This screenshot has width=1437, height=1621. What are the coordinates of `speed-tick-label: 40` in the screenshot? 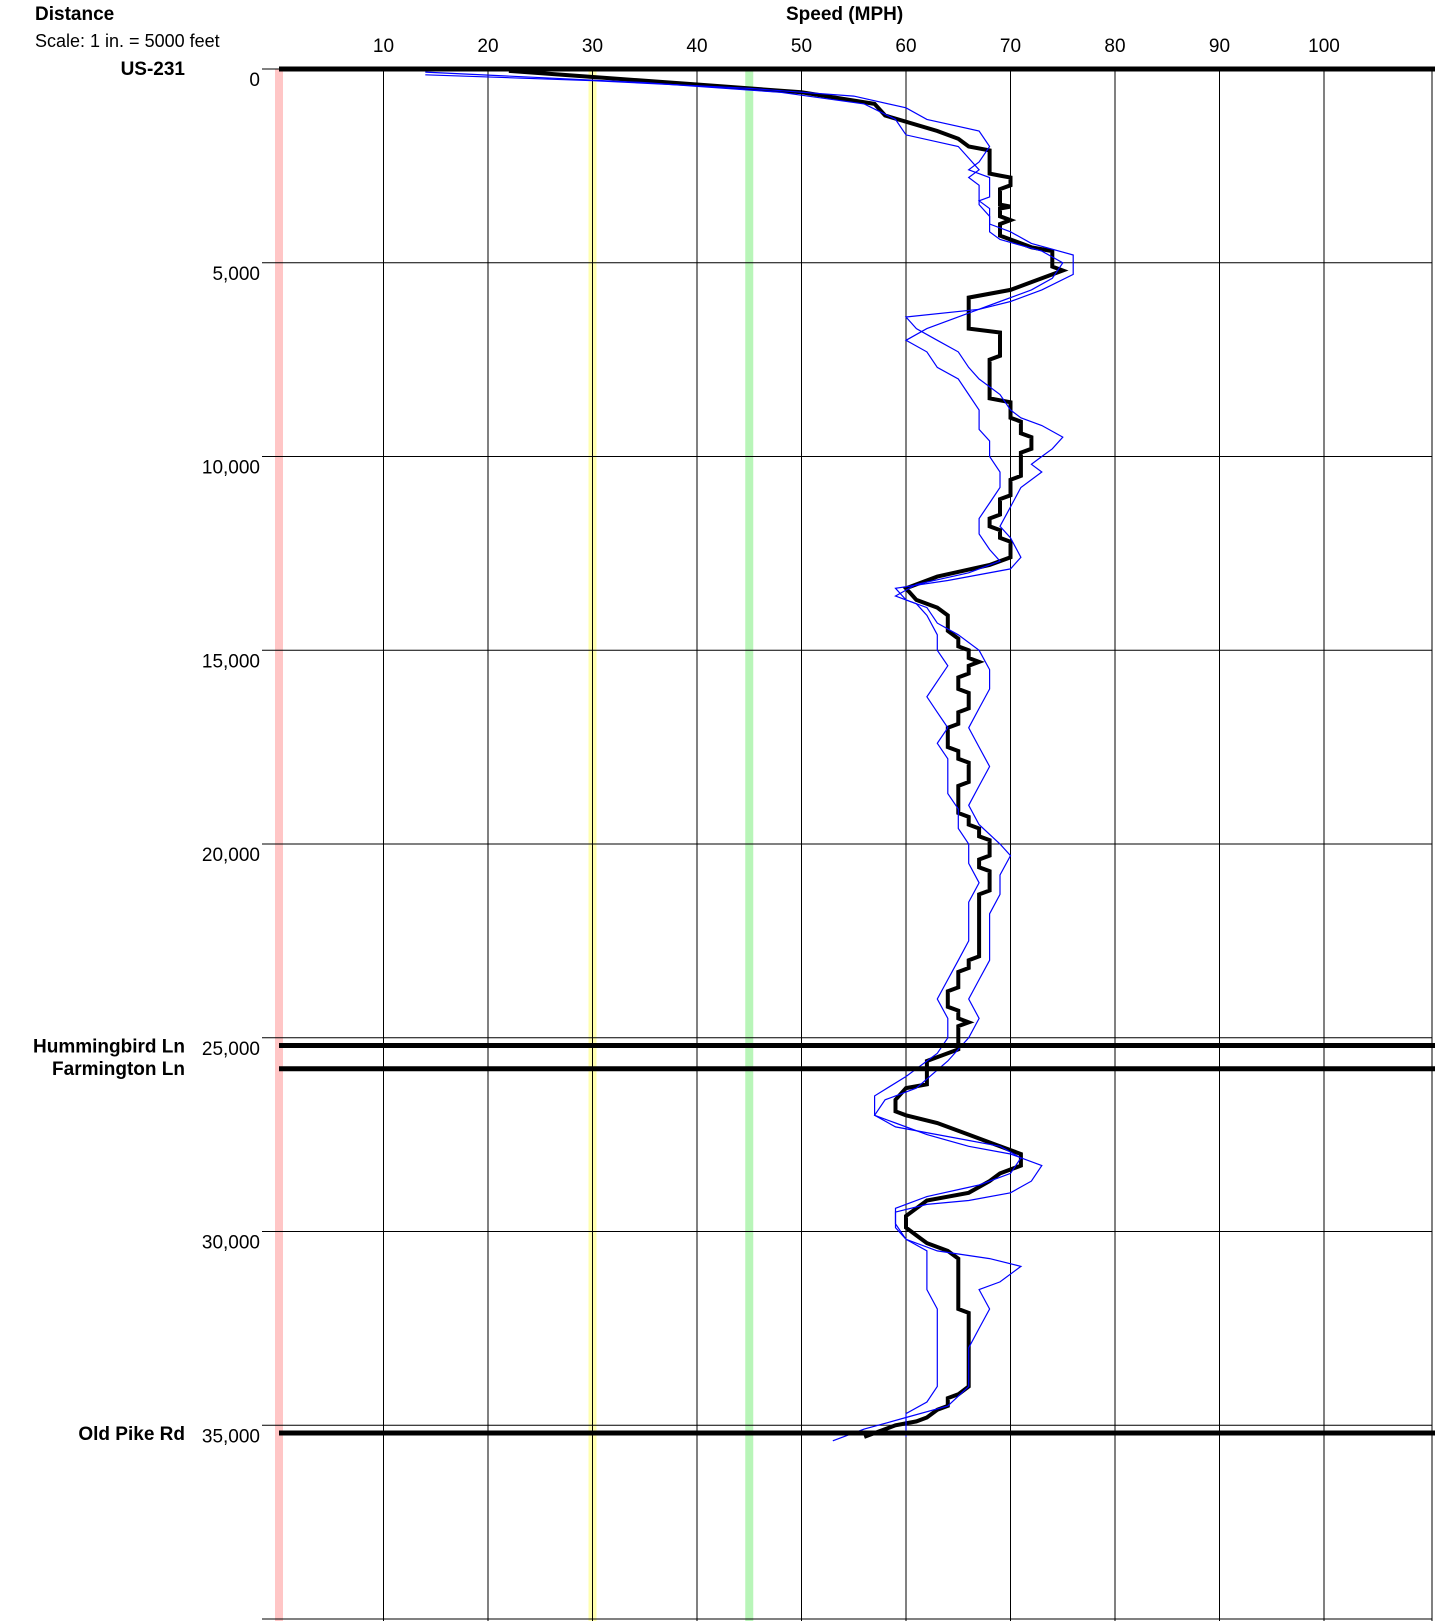 It's located at (696, 46).